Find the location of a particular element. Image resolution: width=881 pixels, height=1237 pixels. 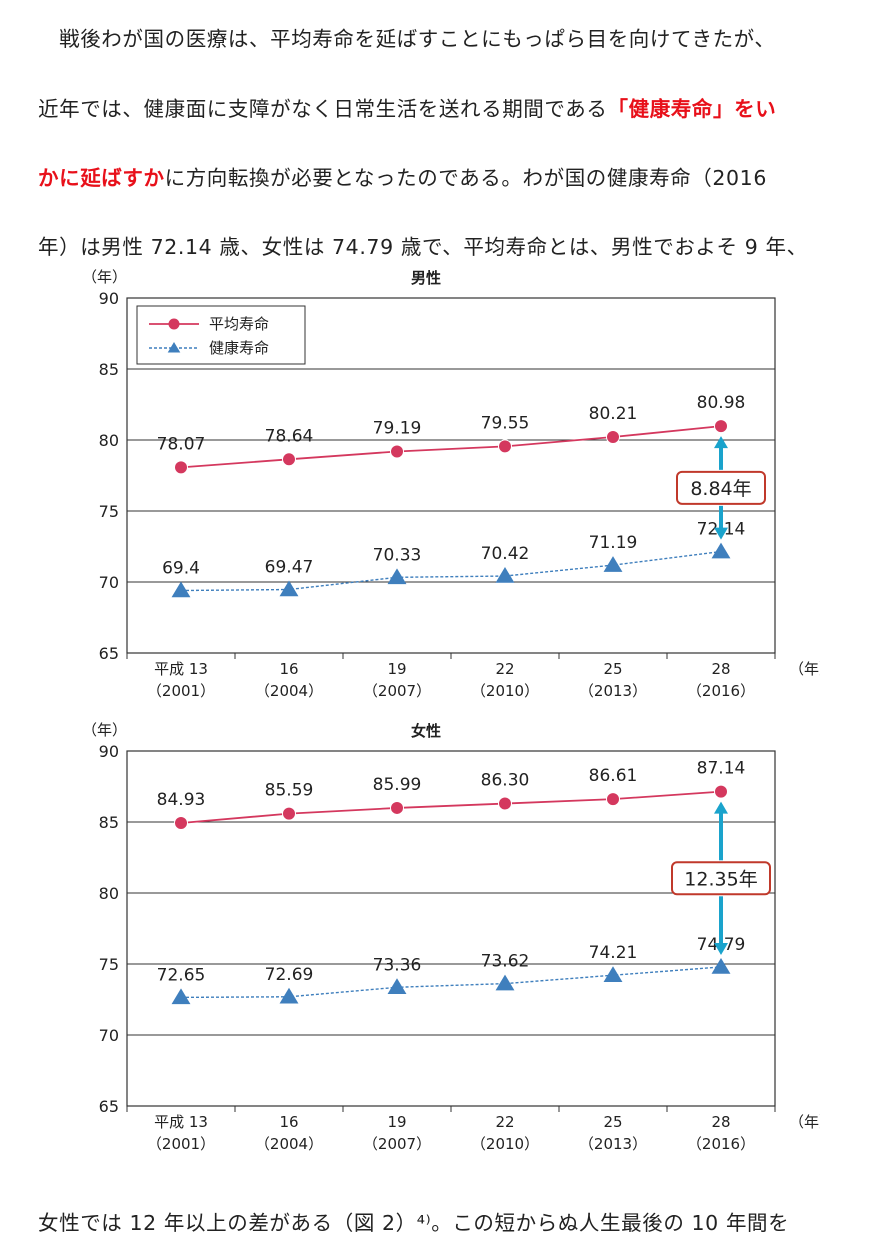

data-label-health: 69.47 is located at coordinates (289, 568).